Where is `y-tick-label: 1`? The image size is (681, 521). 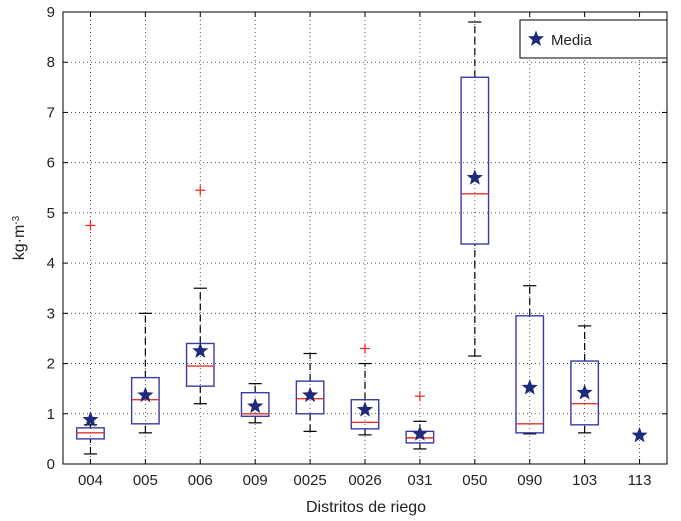 y-tick-label: 1 is located at coordinates (51, 414).